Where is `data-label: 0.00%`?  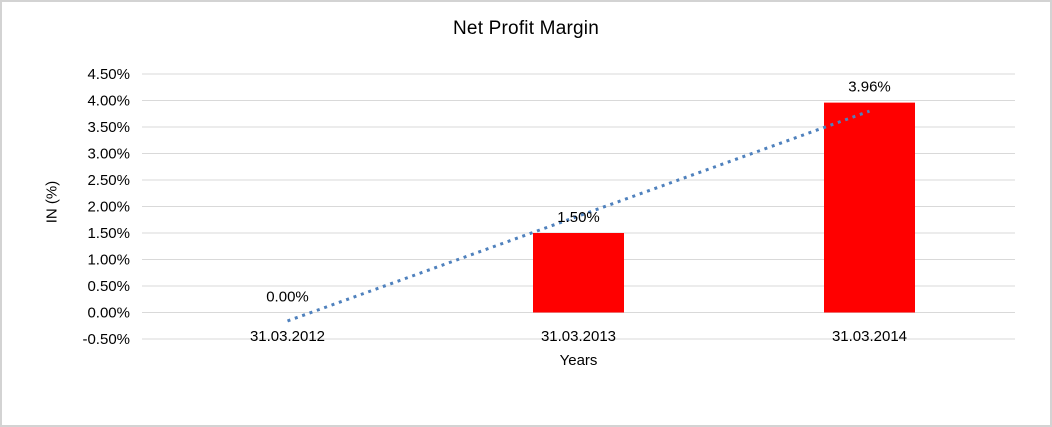 data-label: 0.00% is located at coordinates (287, 297).